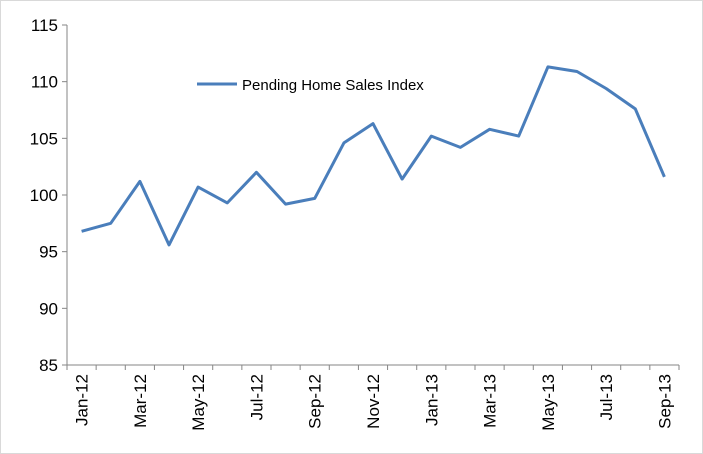  I want to click on x-tick-label: Mar-13, so click(490, 401).